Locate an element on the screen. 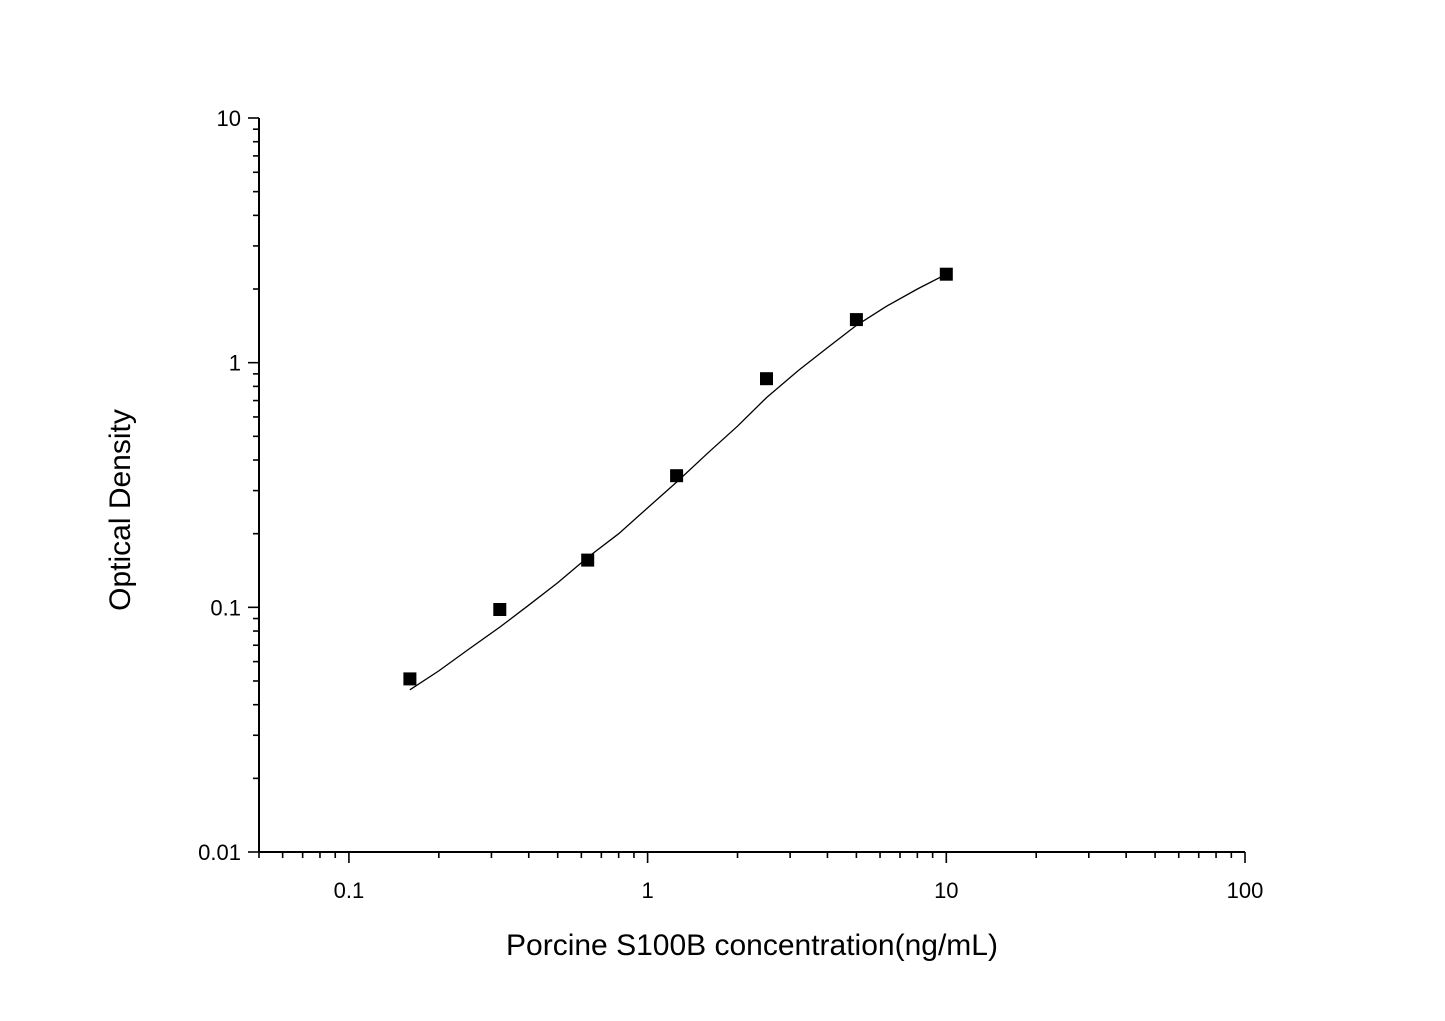 The height and width of the screenshot is (1021, 1445). y-tick-label: 1 is located at coordinates (235, 363).